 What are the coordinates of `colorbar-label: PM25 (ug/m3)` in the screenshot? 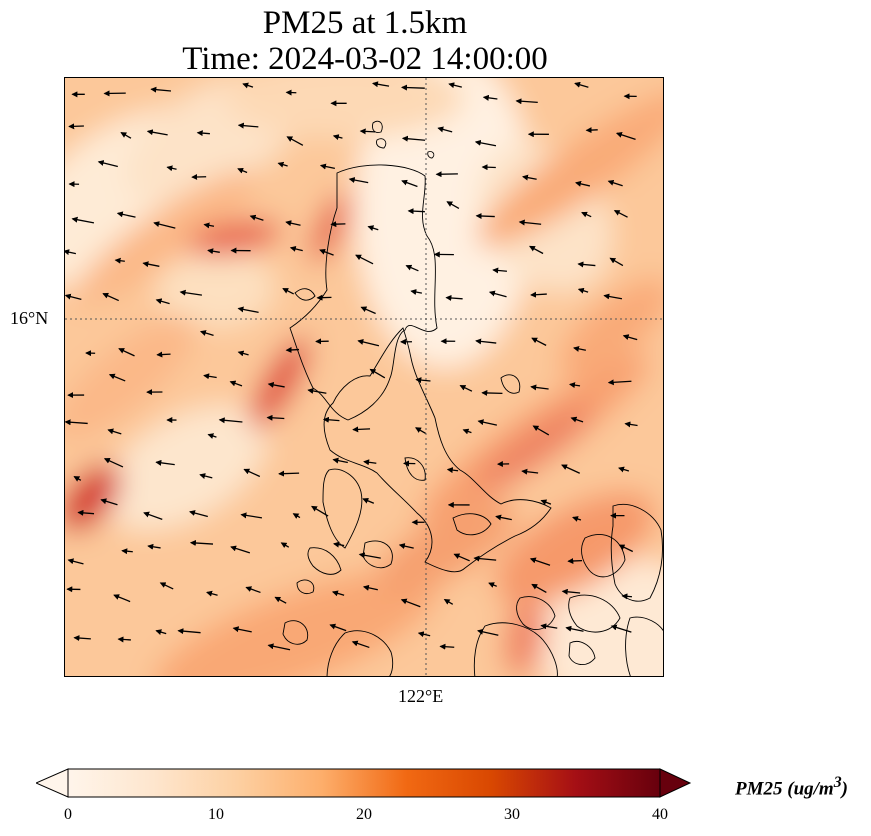 It's located at (791, 787).